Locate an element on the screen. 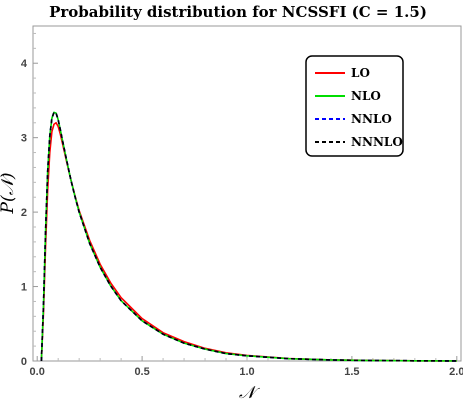 The image size is (463, 409). legend-label-nnlo: NNLO is located at coordinates (371, 119).